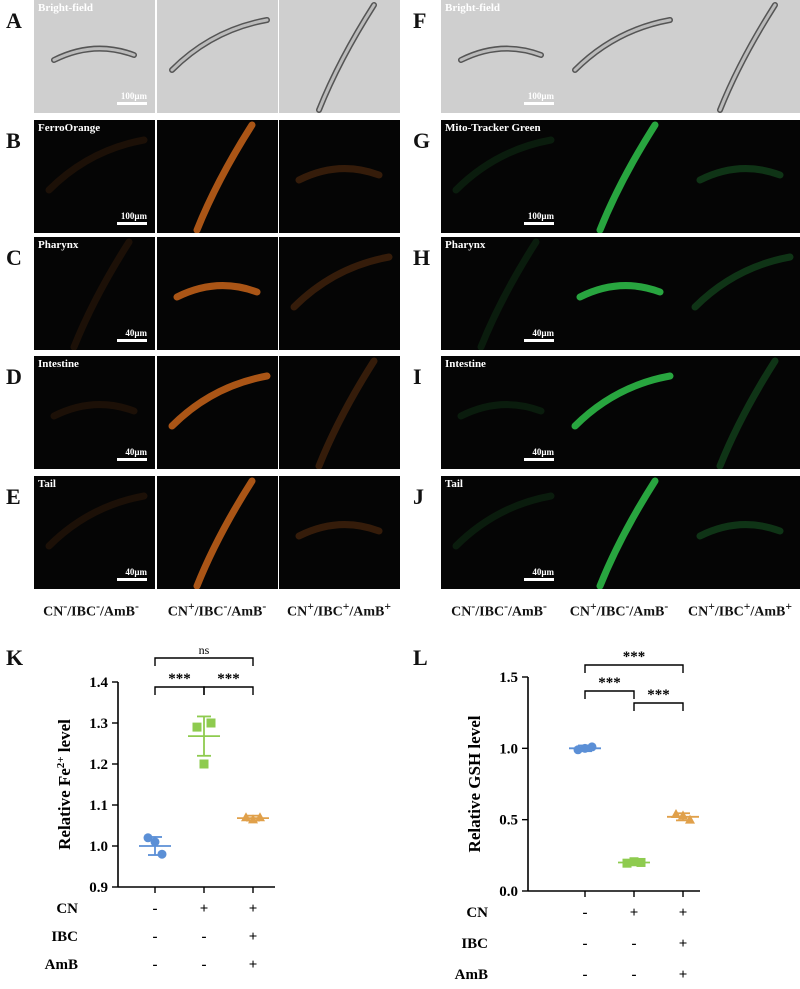 The height and width of the screenshot is (989, 800). I want to click on y-tick-label: 1.5, so click(508, 678).